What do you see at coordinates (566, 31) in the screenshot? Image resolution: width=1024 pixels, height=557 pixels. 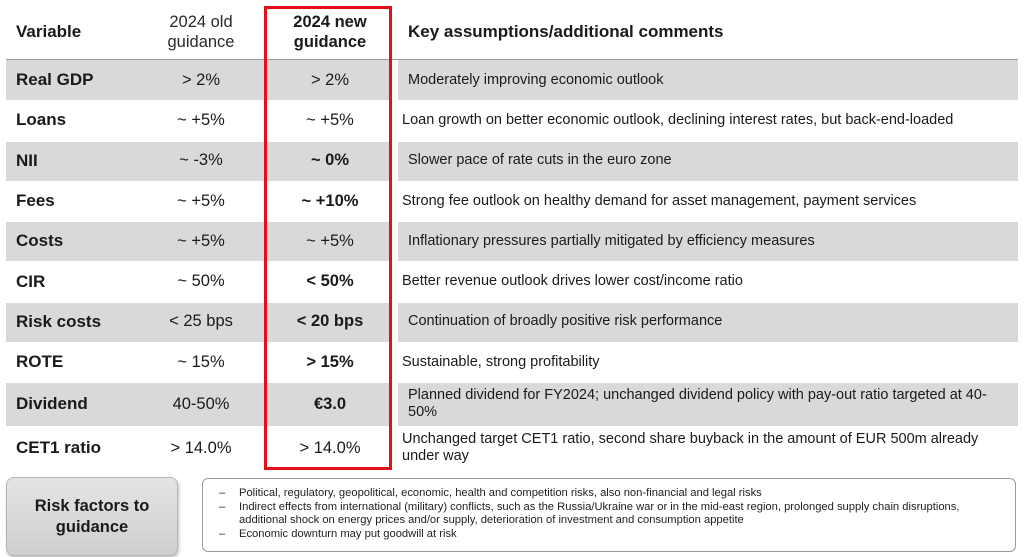 I see `header-comments: Key assumptions/additional comments` at bounding box center [566, 31].